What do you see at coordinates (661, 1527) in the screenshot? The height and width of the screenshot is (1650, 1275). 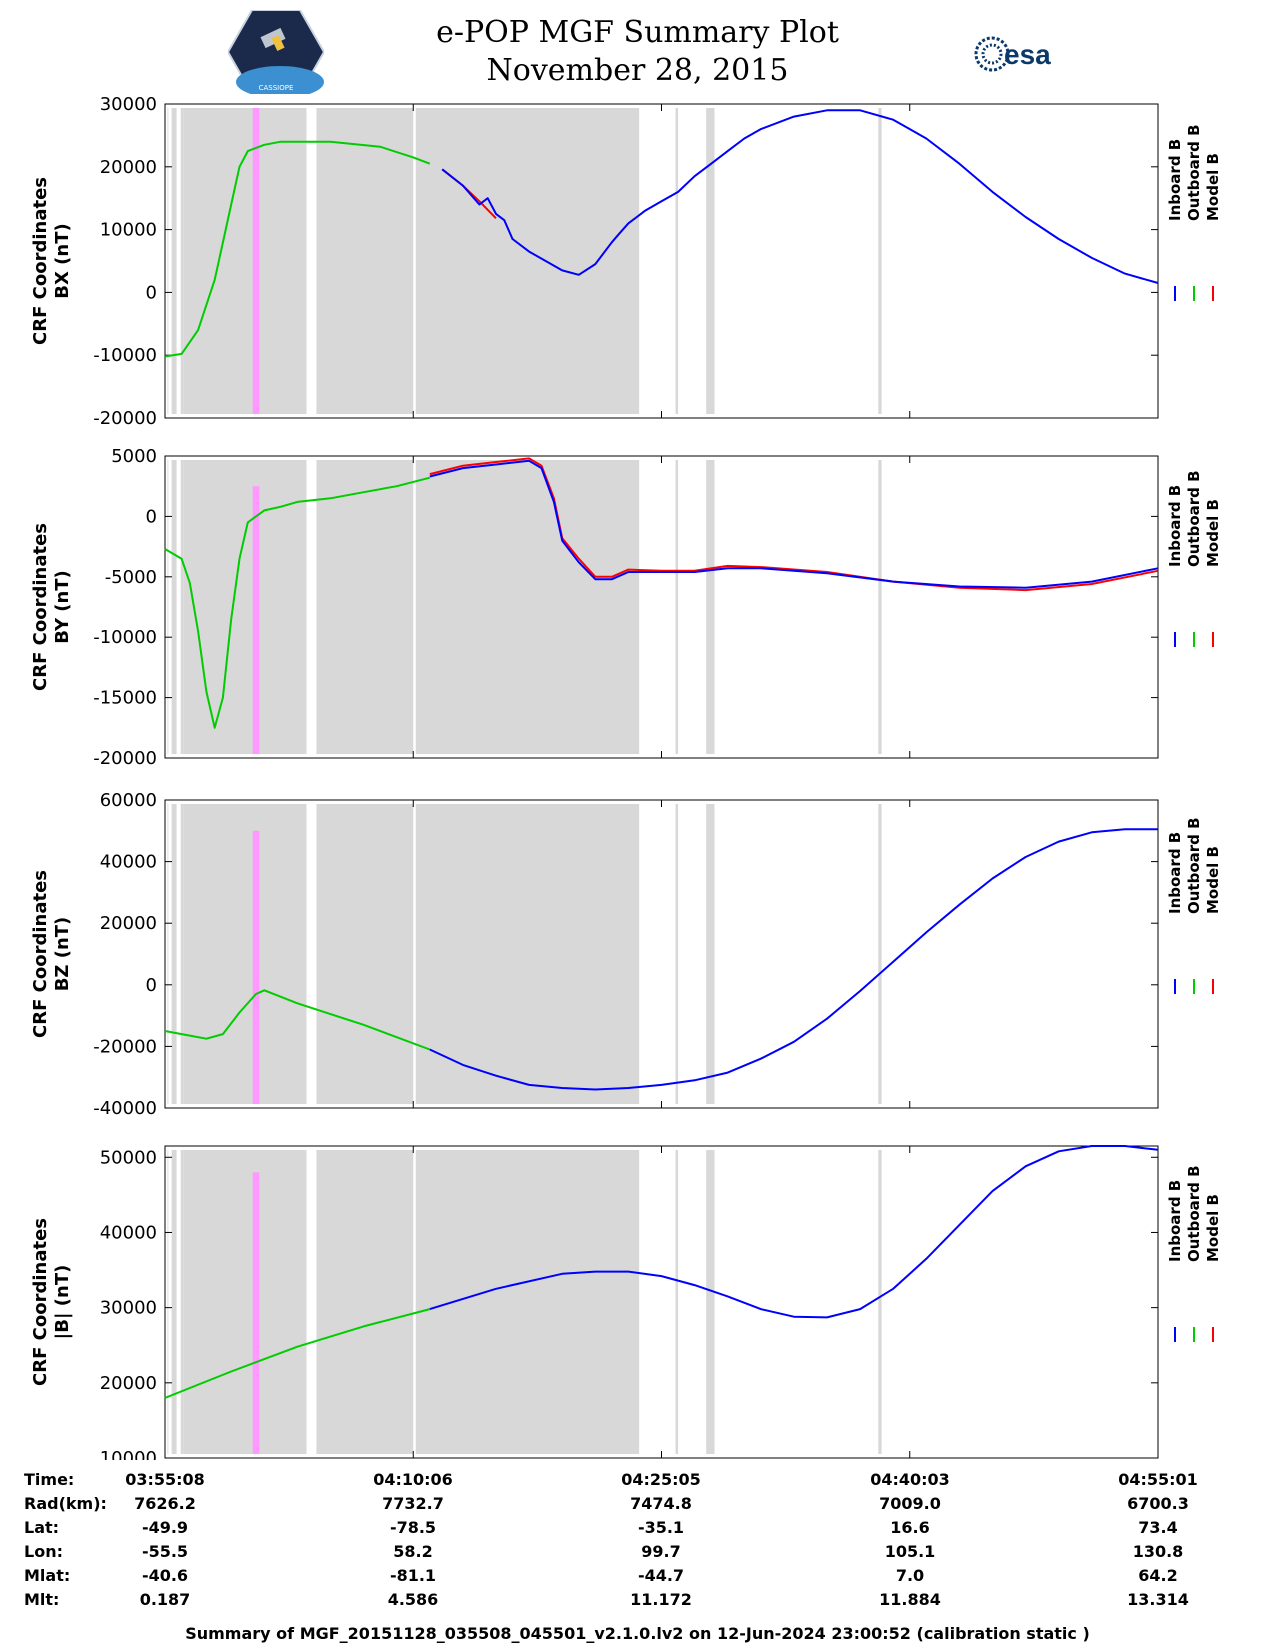 I see `footer-value: -35.1` at bounding box center [661, 1527].